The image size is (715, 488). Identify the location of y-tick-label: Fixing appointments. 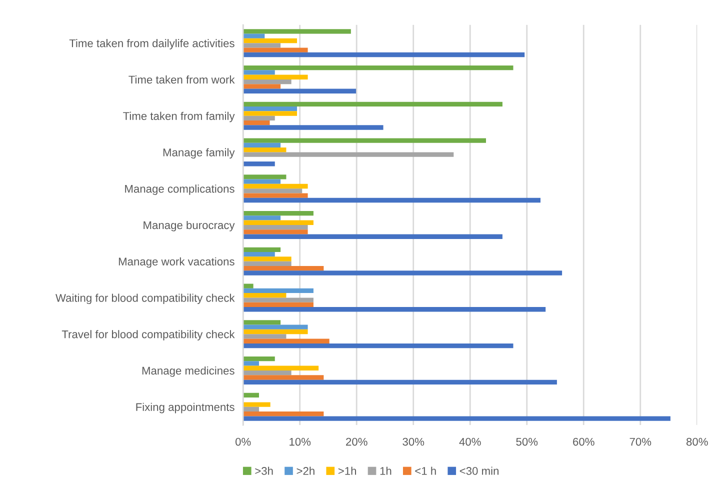
(185, 408).